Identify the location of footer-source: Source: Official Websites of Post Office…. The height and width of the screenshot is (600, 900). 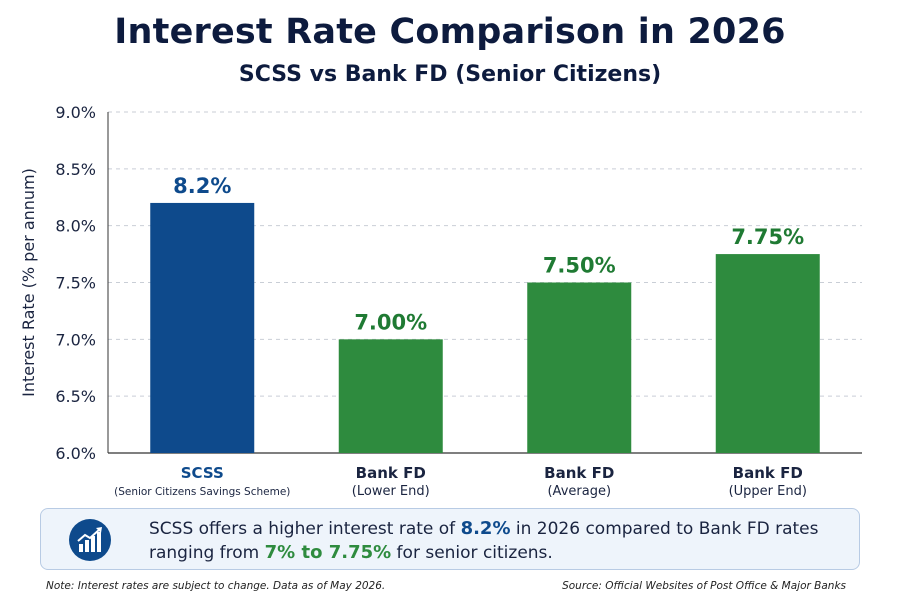
(704, 586).